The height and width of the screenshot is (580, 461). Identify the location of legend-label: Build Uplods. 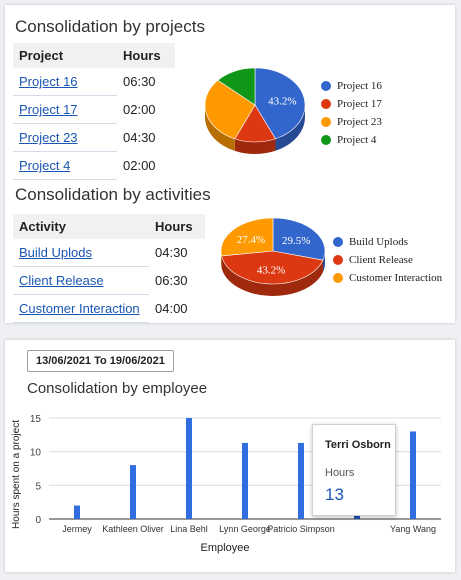
(378, 242).